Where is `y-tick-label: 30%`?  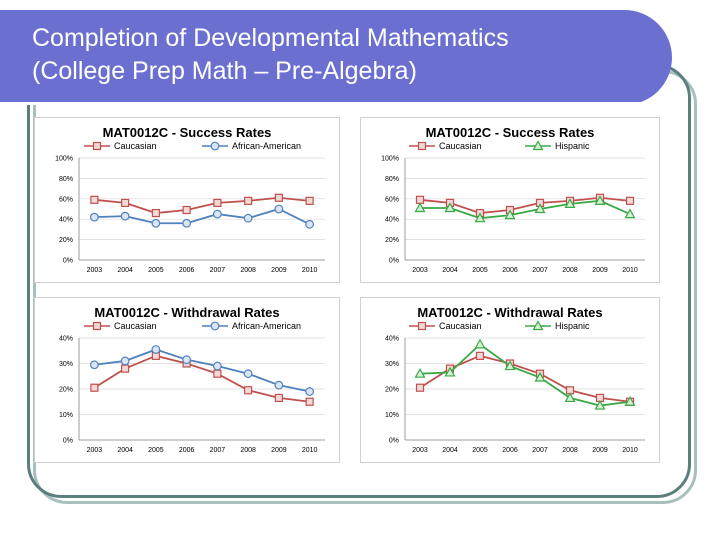 y-tick-label: 30% is located at coordinates (66, 364).